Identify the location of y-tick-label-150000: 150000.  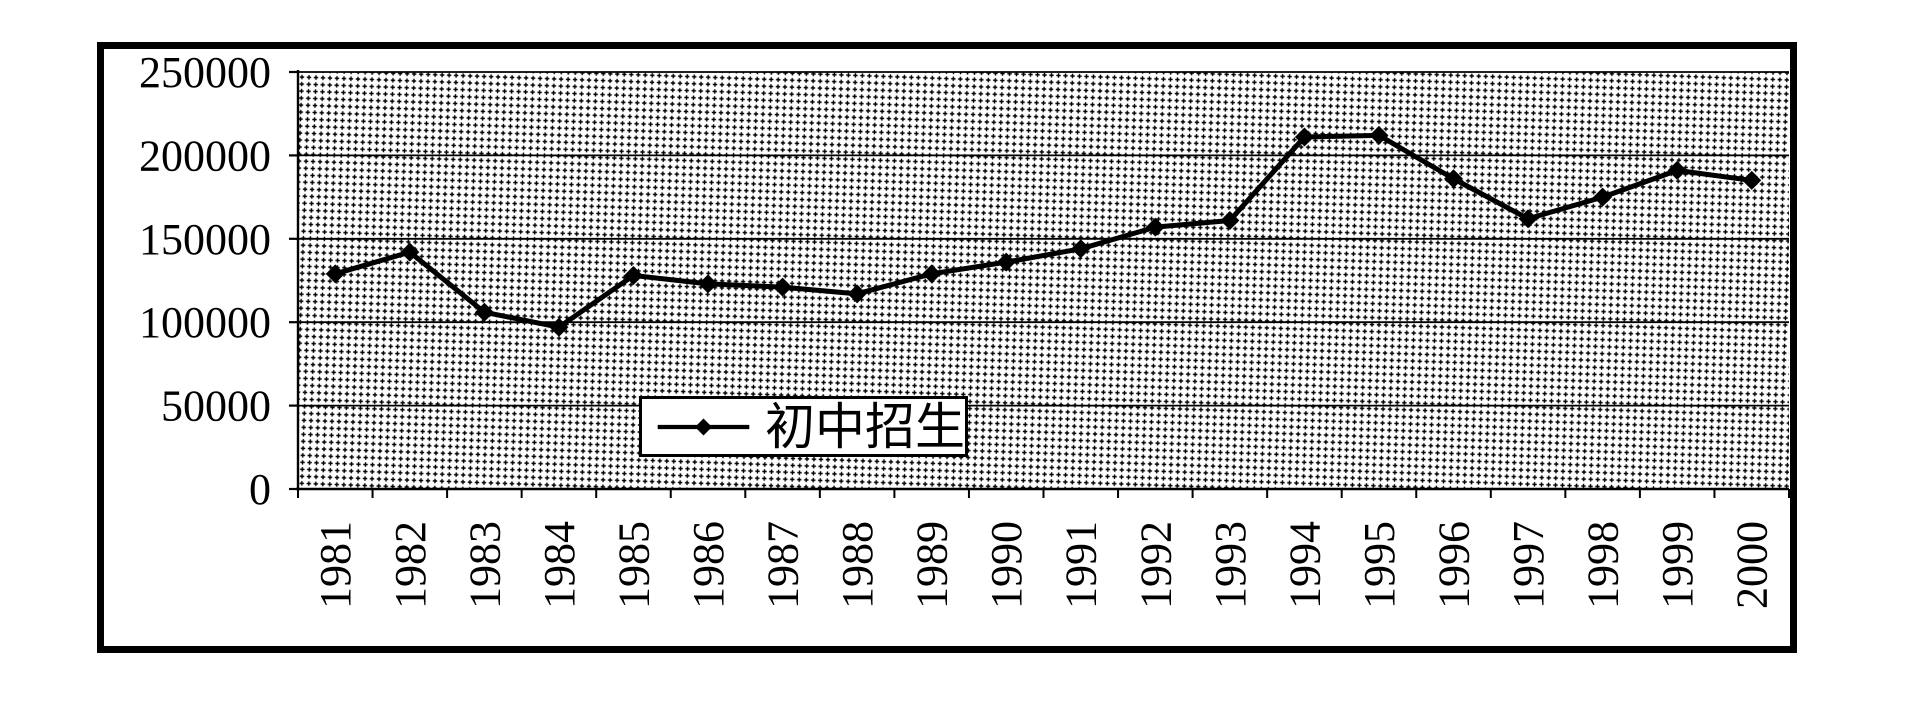
(205, 239).